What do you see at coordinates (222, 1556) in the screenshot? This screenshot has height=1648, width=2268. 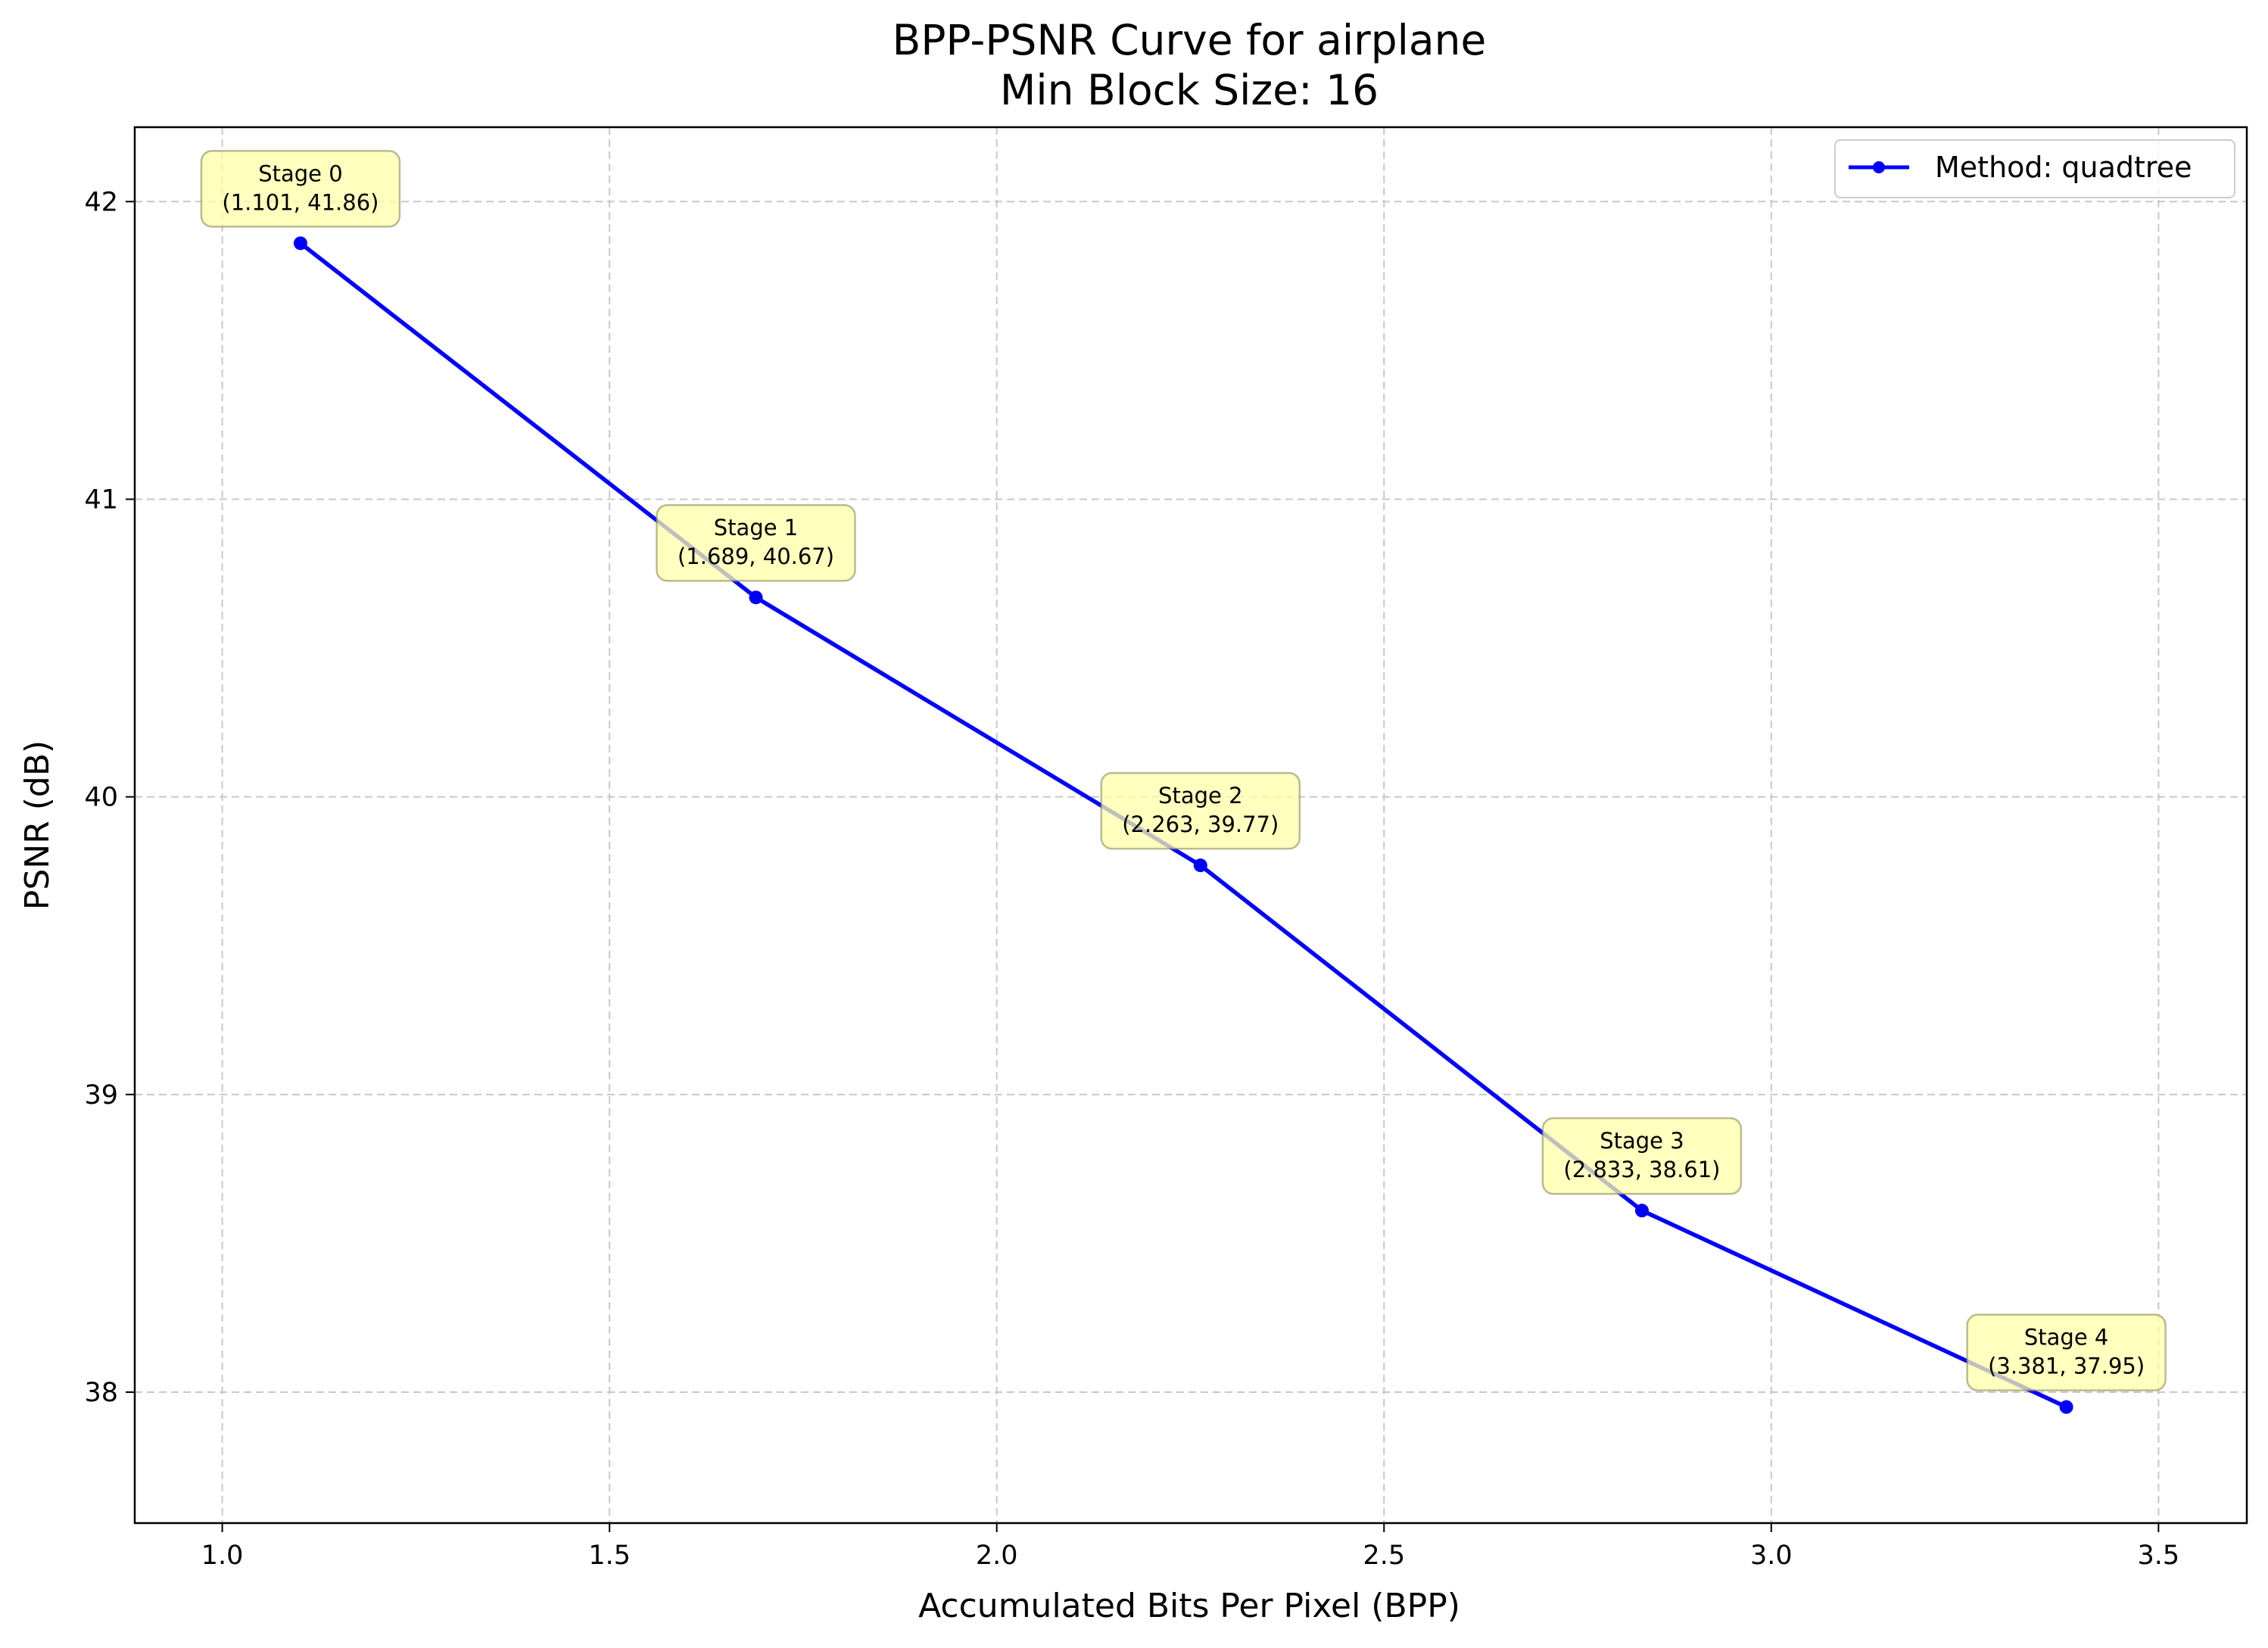 I see `x-tick-label: 1.0` at bounding box center [222, 1556].